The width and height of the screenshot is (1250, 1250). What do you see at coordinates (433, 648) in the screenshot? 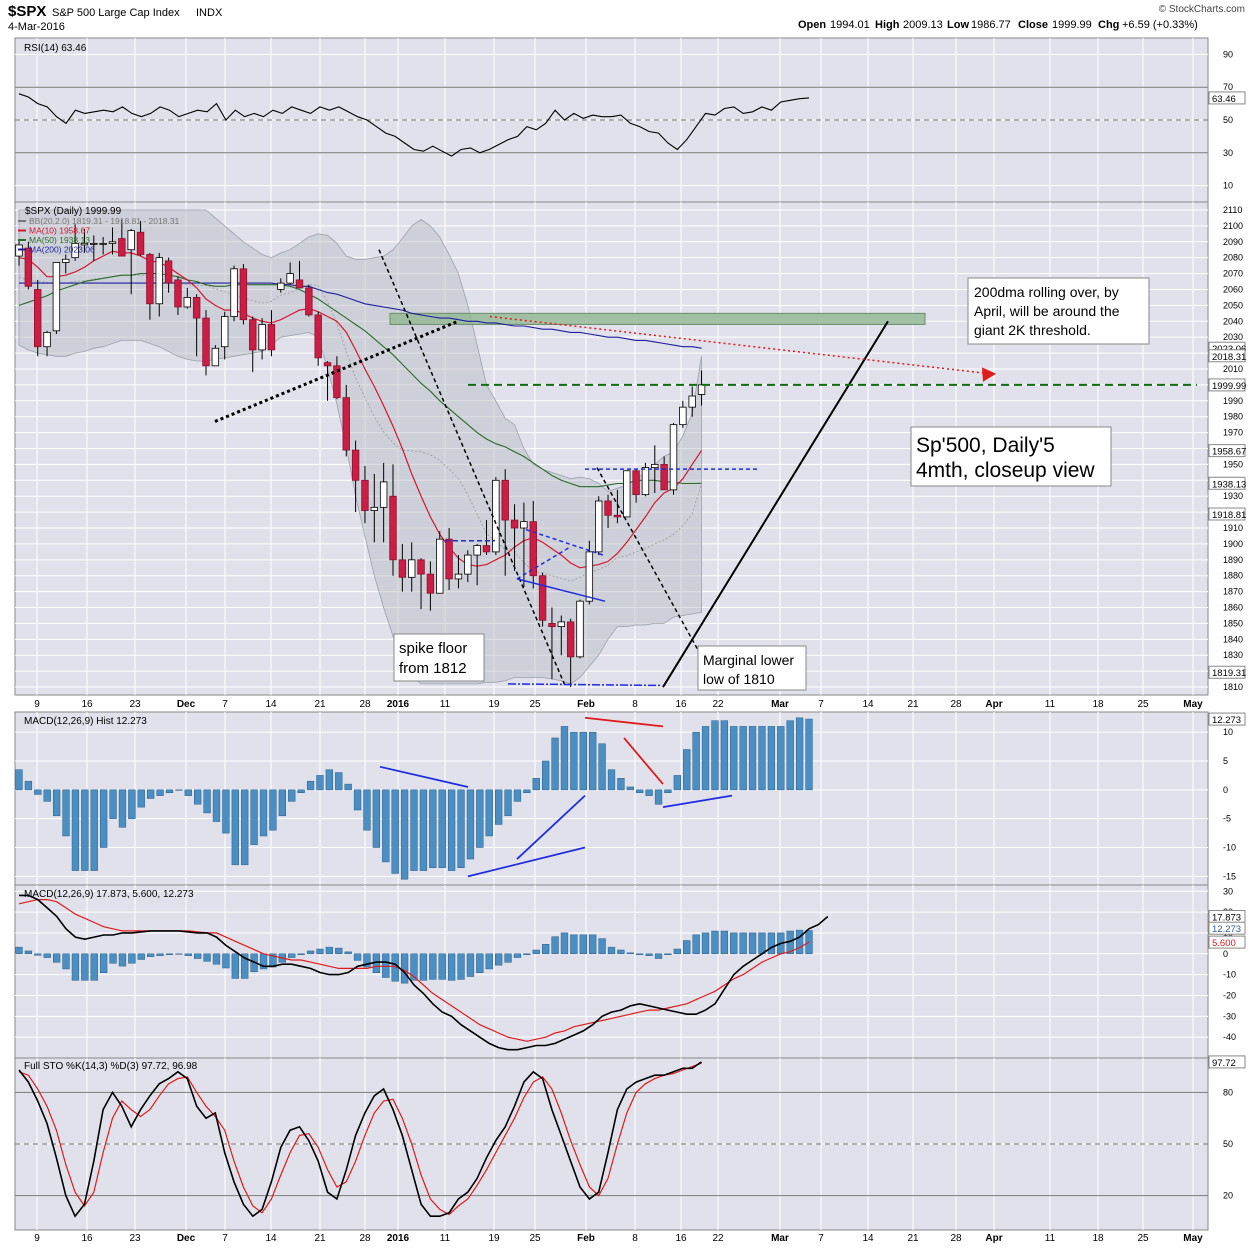
I see `annotation-line: spike floor` at bounding box center [433, 648].